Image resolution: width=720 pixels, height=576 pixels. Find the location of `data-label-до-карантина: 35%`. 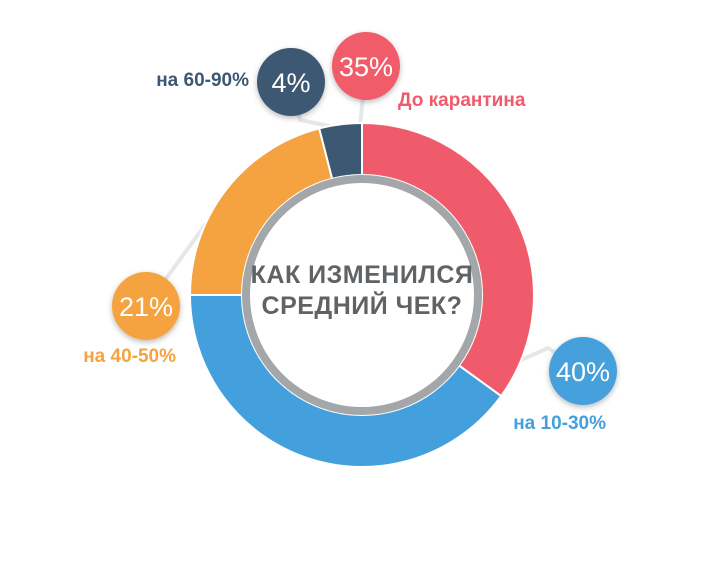

data-label-до-карантина: 35% is located at coordinates (366, 67).